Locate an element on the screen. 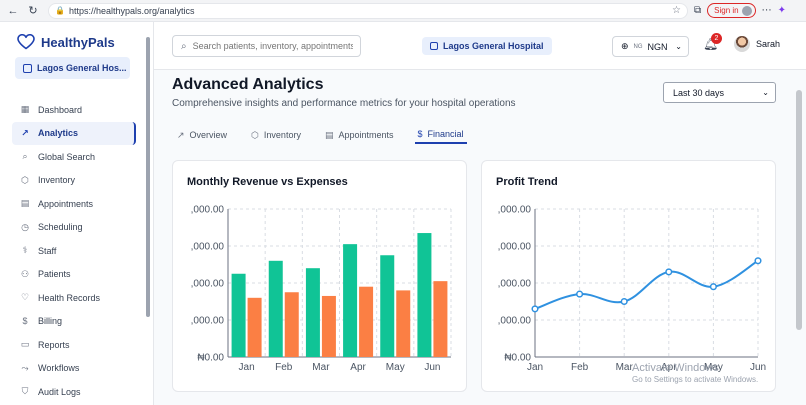  globe-icon: ⊕ is located at coordinates (625, 46).